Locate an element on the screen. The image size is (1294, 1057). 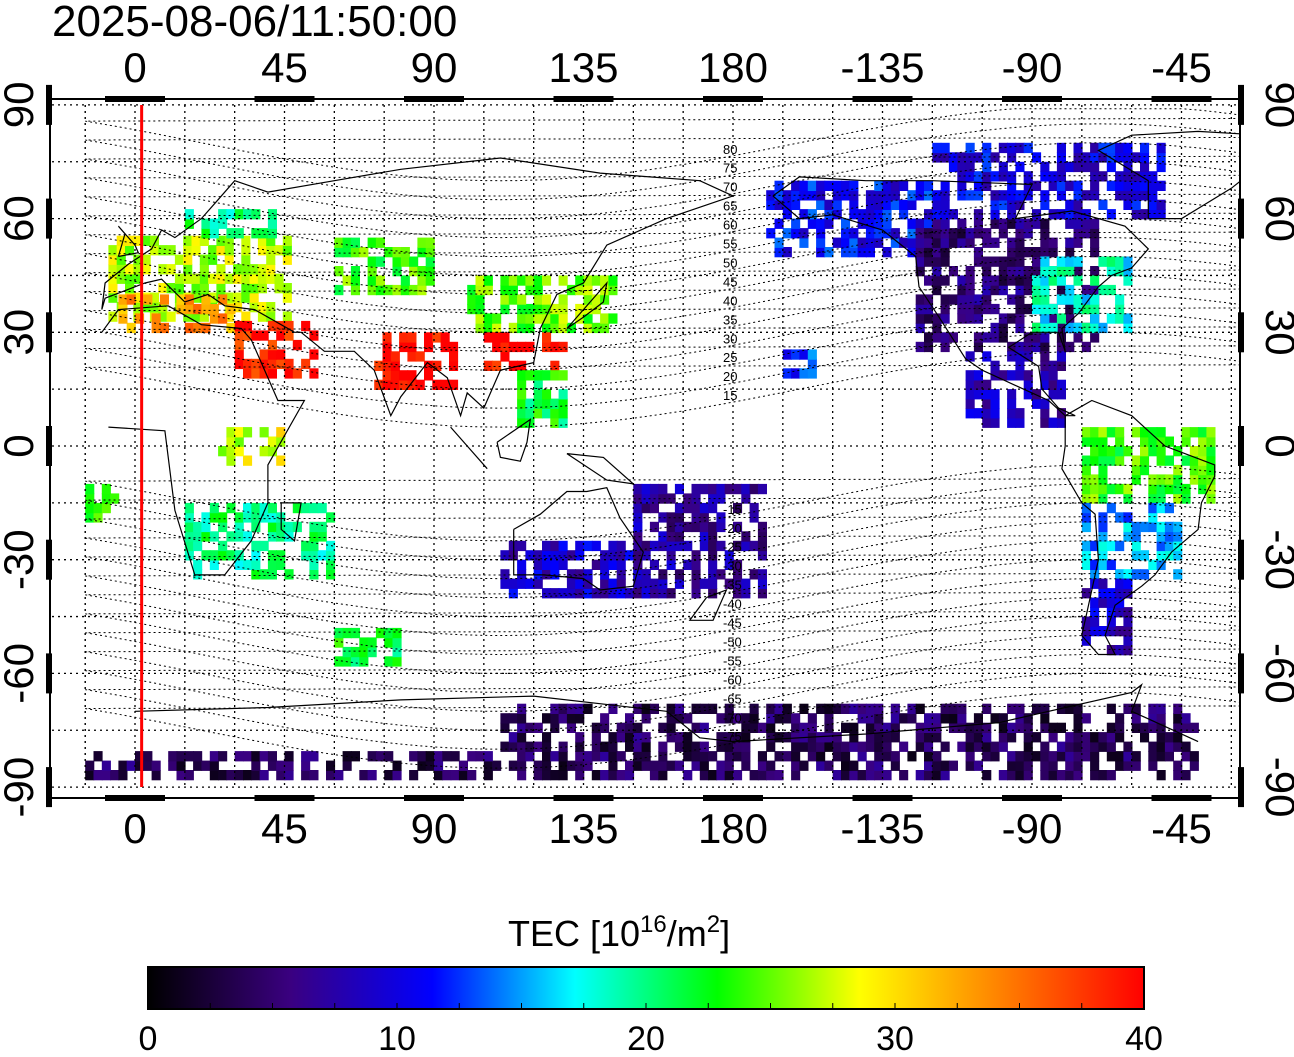
tec-region-southern-ocean is located at coordinates (293, 766).